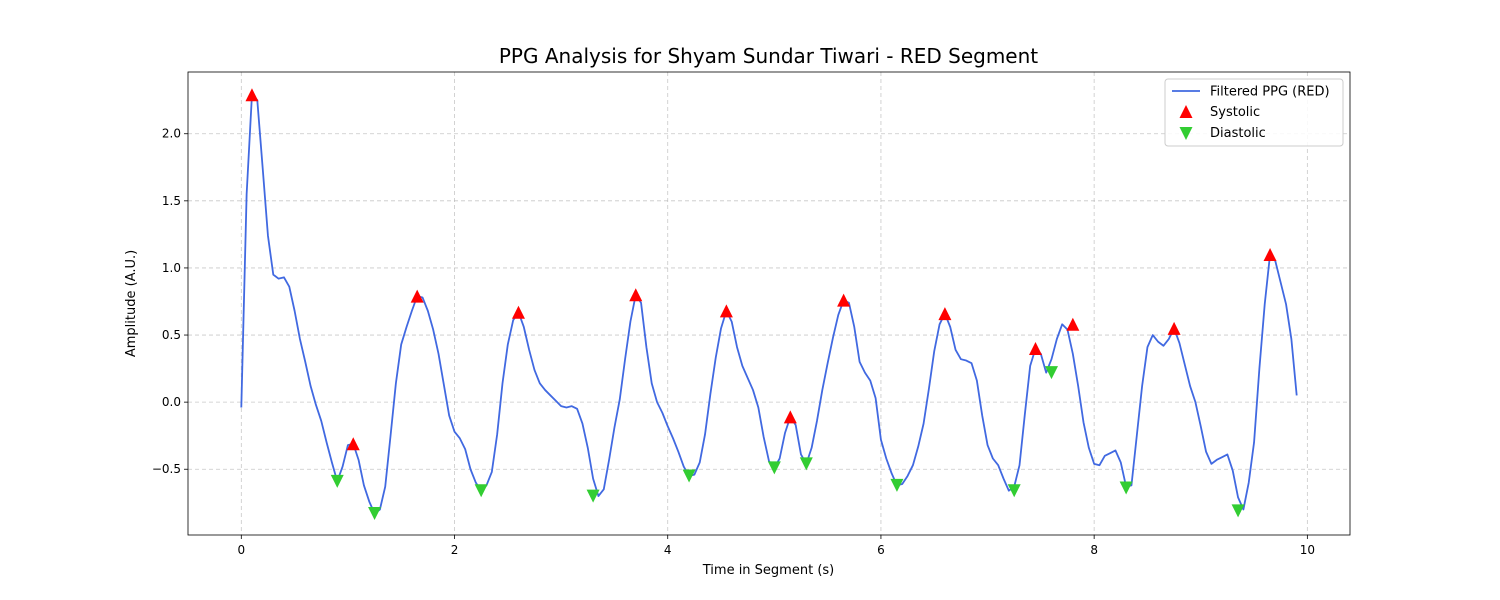  I want to click on x-tick-label: 6, so click(881, 550).